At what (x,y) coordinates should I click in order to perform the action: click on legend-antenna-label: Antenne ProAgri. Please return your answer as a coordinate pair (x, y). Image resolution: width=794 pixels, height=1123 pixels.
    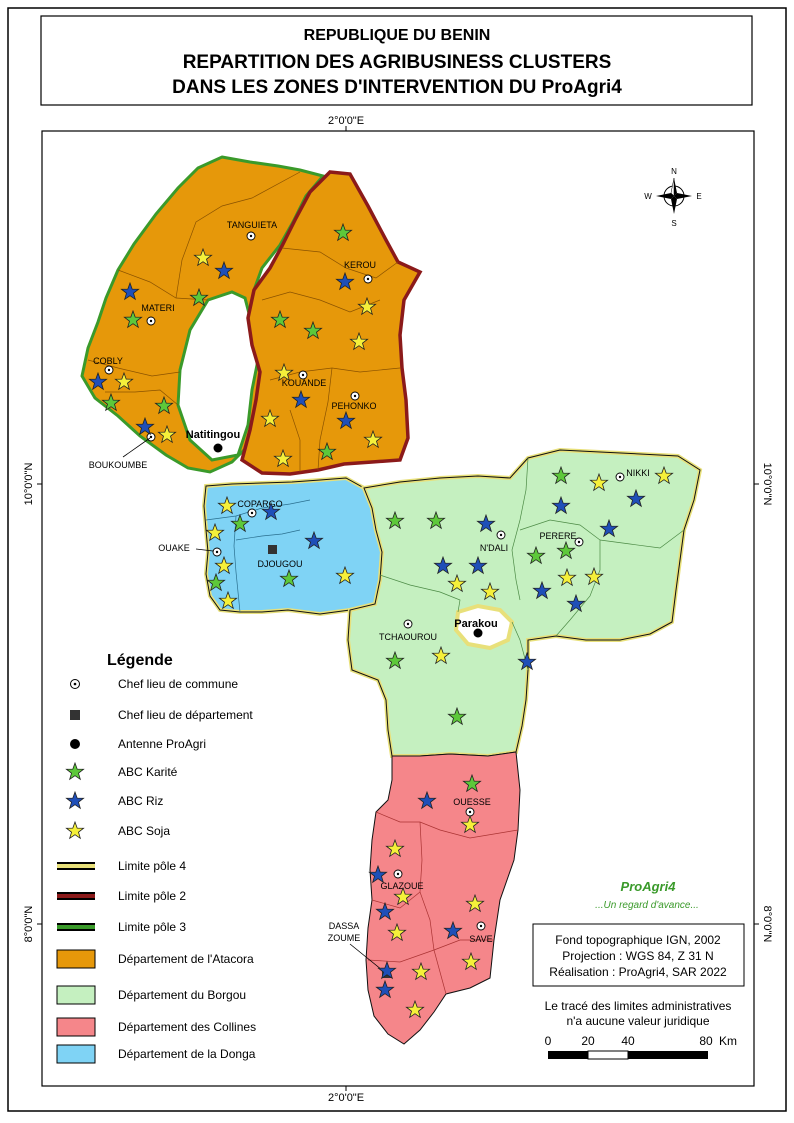
    Looking at the image, I should click on (162, 744).